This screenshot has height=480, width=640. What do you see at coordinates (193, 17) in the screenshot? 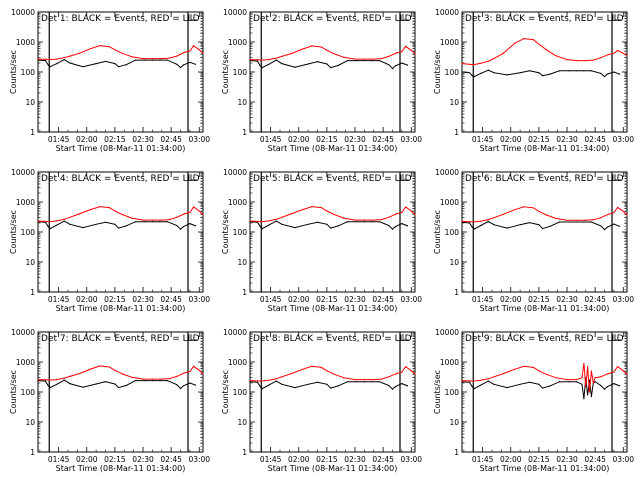
I see `bracket-mark` at bounding box center [193, 17].